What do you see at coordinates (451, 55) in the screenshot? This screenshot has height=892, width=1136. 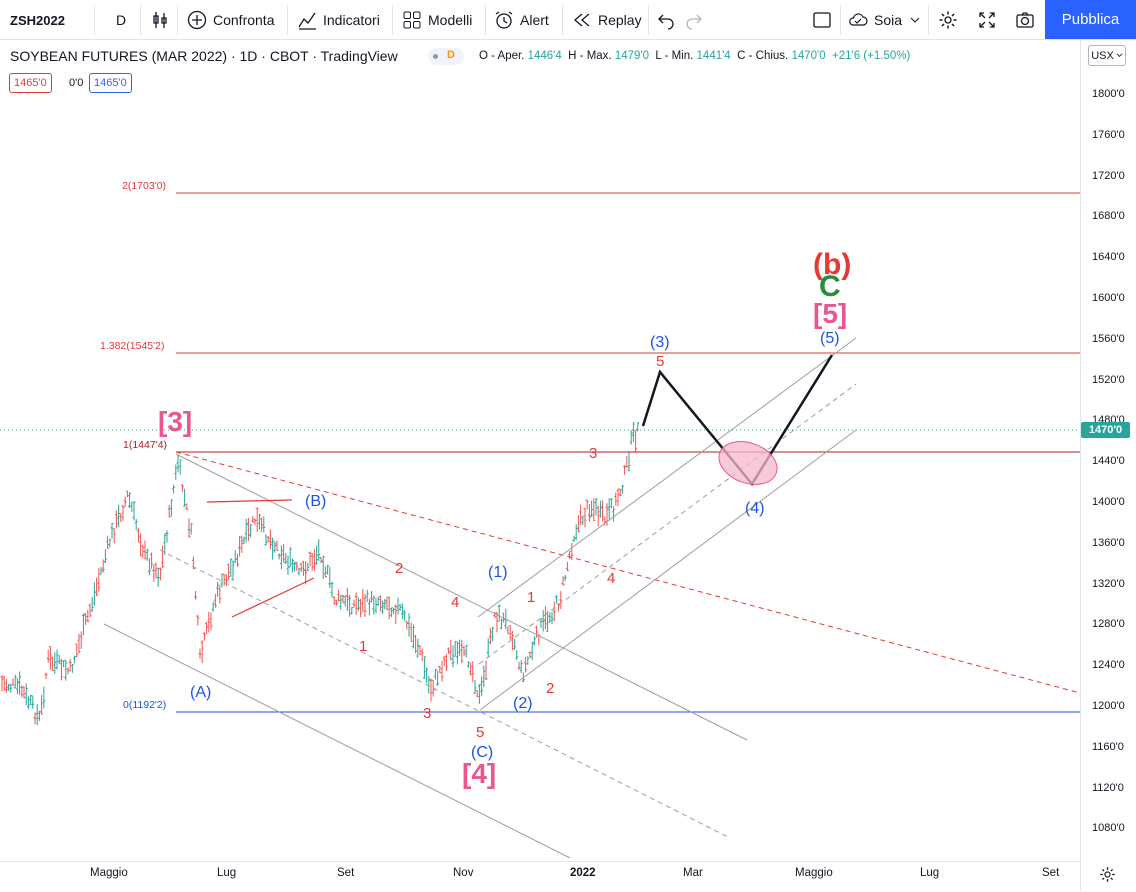 I see `delay-badge-label: D` at bounding box center [451, 55].